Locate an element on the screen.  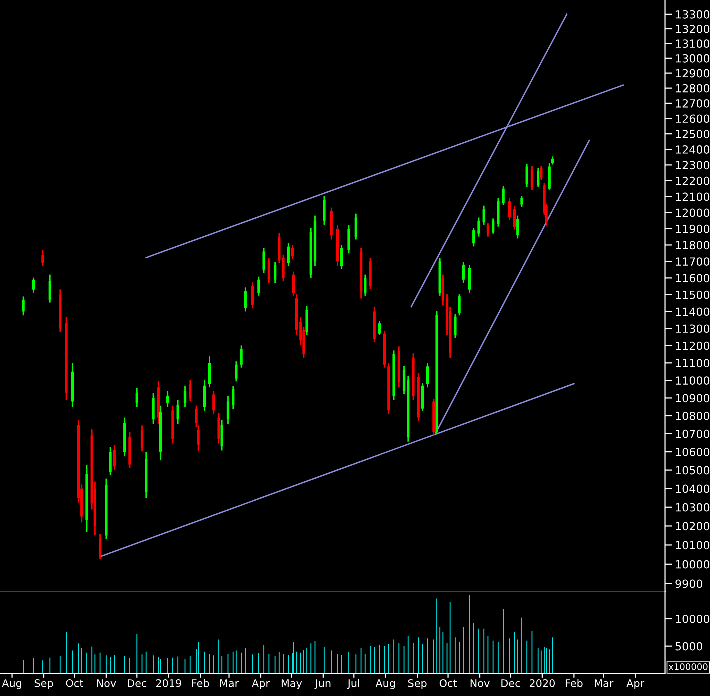
y-tick-label: 12200 is located at coordinates (693, 181).